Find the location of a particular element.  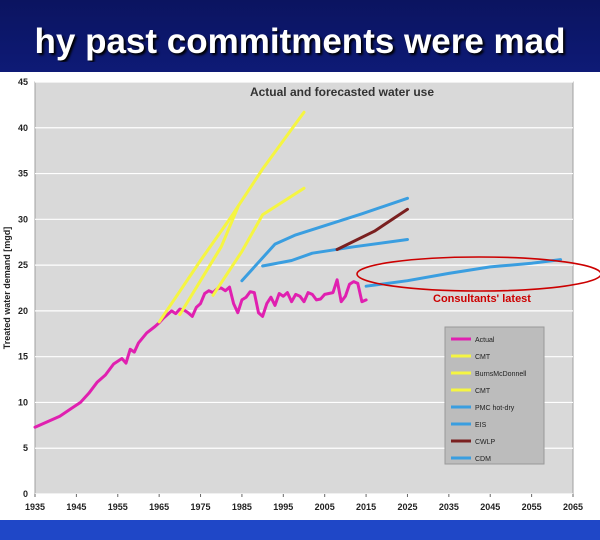

y-axis-label: Treated water demand [mgd] is located at coordinates (7, 288).